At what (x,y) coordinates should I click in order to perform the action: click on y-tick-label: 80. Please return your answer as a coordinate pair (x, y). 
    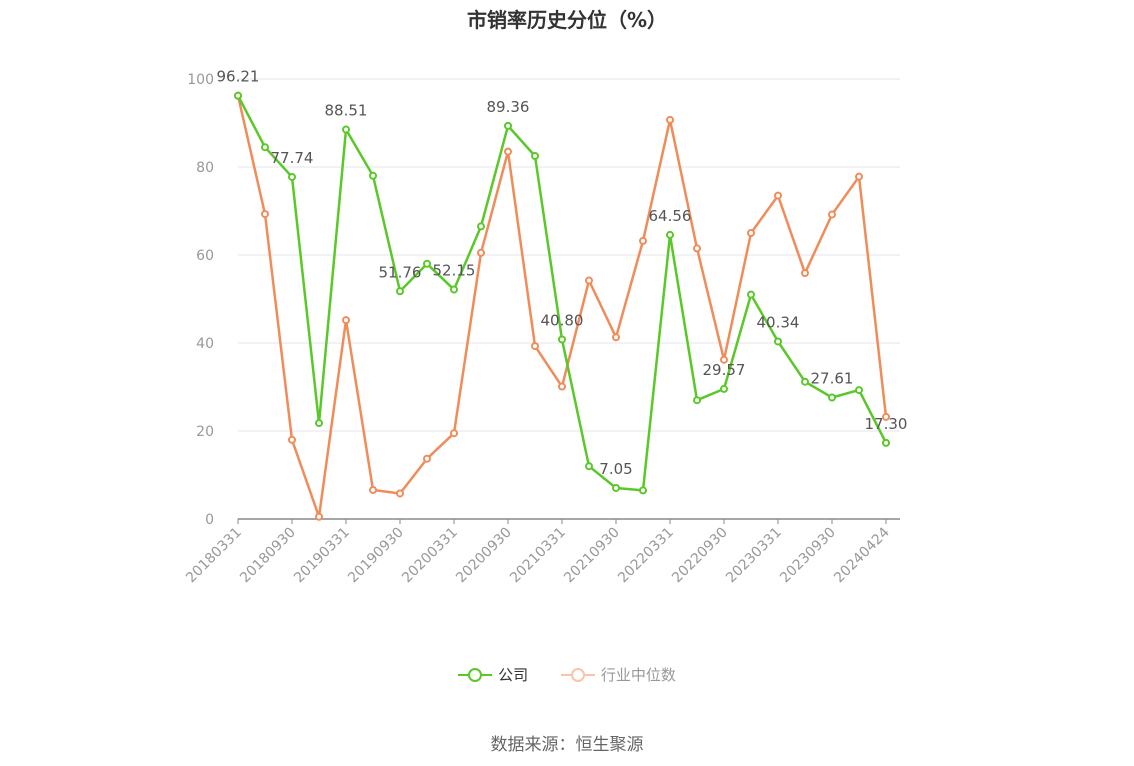
    Looking at the image, I should click on (205, 168).